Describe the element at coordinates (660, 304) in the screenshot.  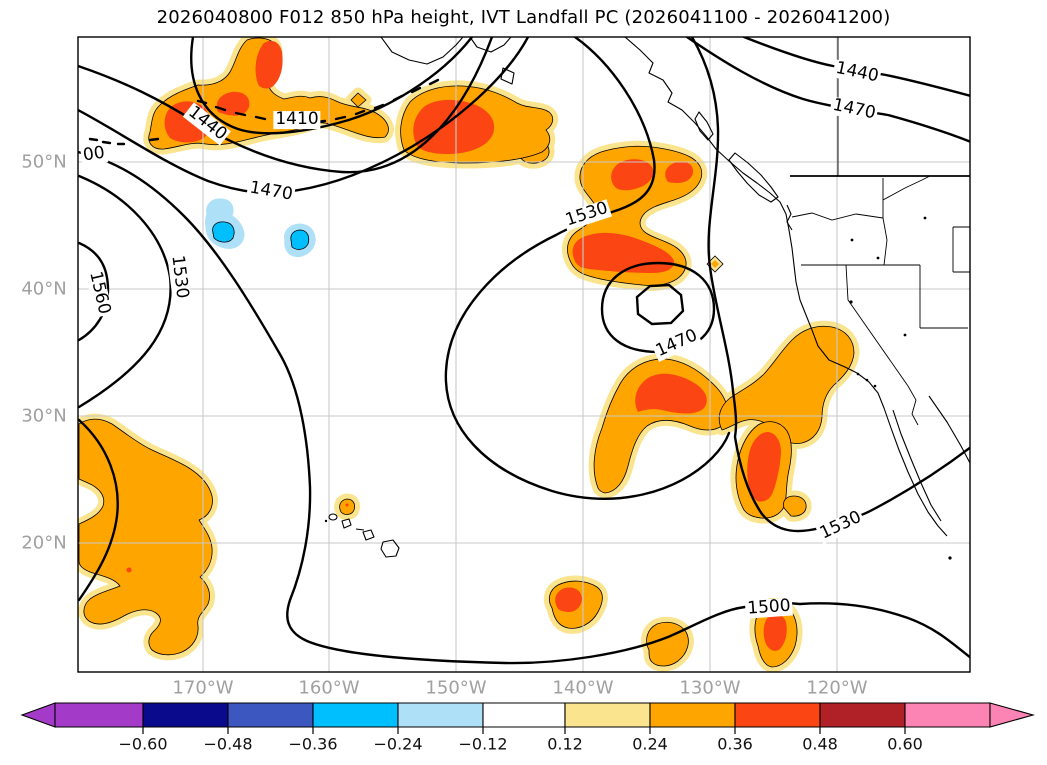
I see `contour-low-center-octagon` at that location.